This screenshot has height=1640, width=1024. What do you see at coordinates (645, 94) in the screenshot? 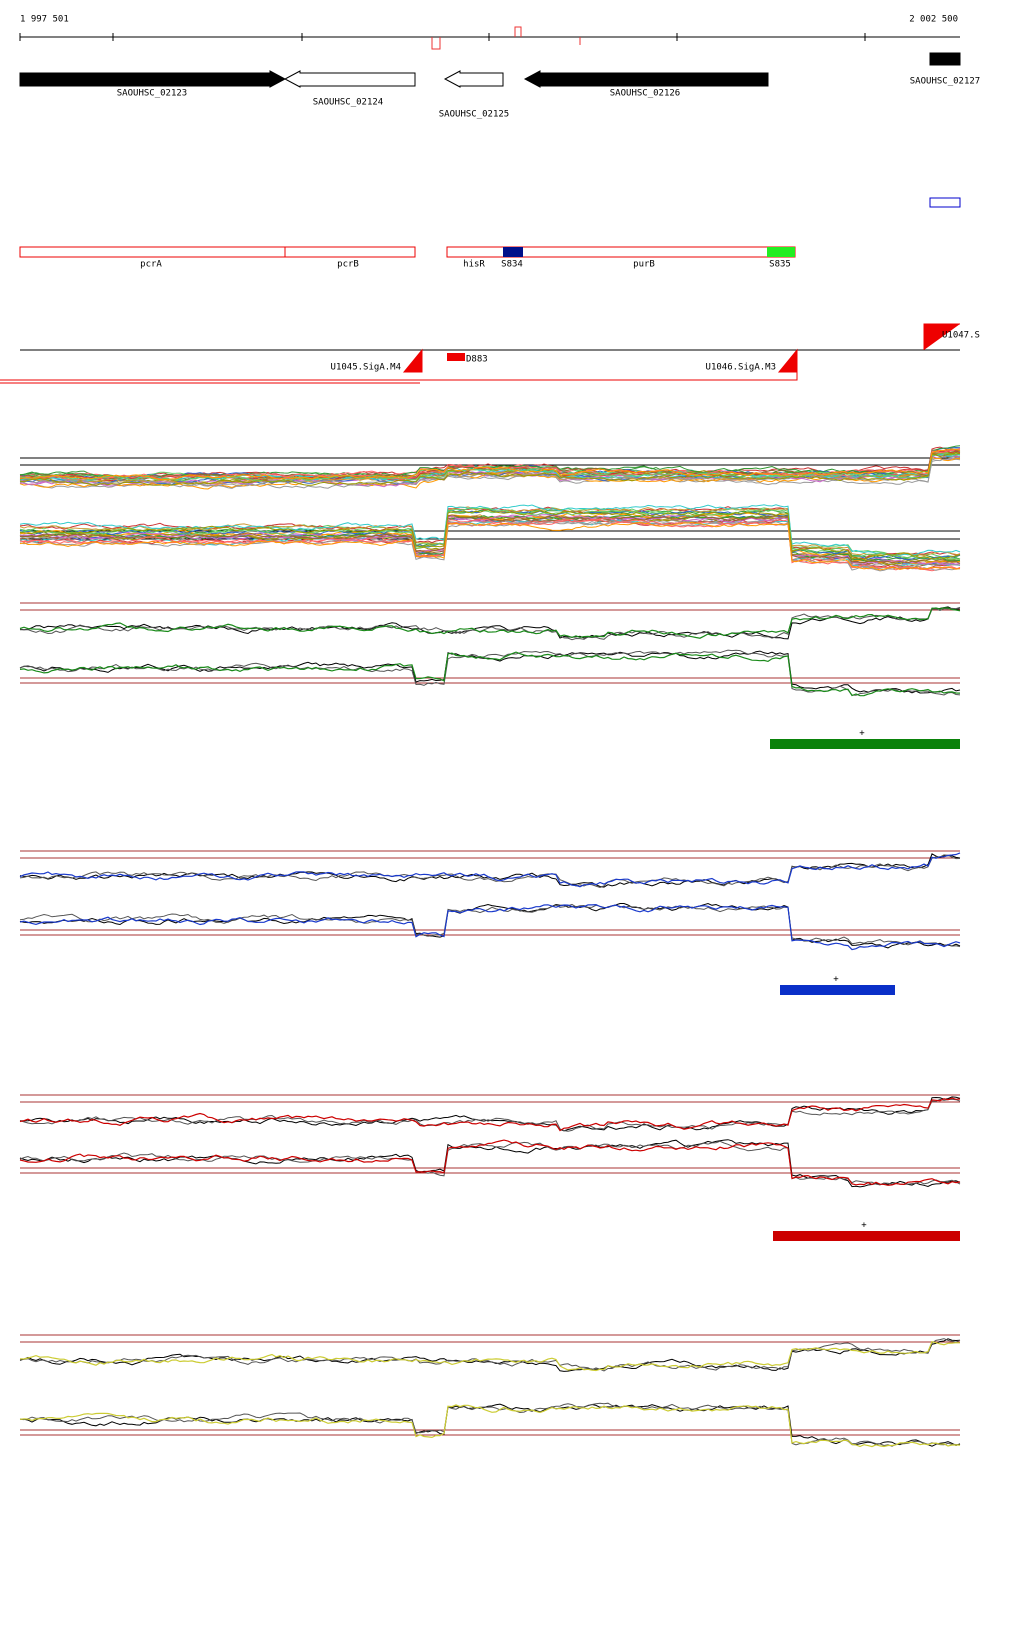
I see `gene-label: SAOUHSC_02126` at bounding box center [645, 94].